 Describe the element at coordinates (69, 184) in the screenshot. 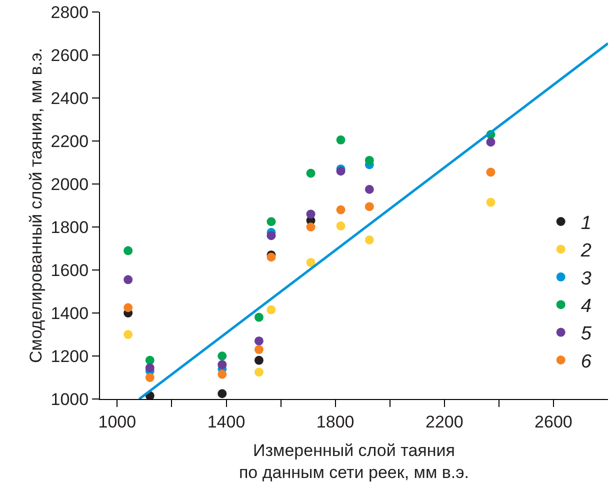

I see `y-tick-label: 2000` at that location.